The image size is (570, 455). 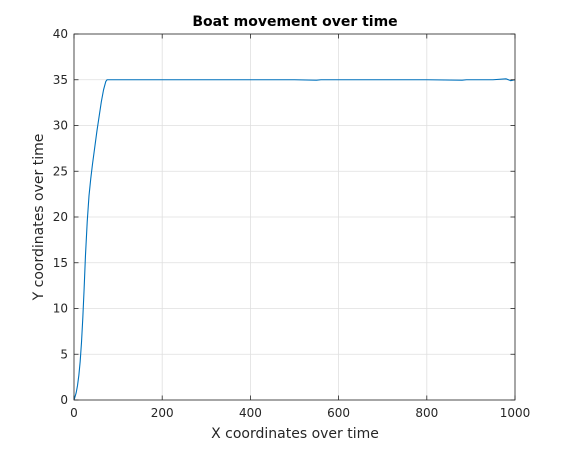 What do you see at coordinates (295, 434) in the screenshot?
I see `x-axis-label: X coordinates over time` at bounding box center [295, 434].